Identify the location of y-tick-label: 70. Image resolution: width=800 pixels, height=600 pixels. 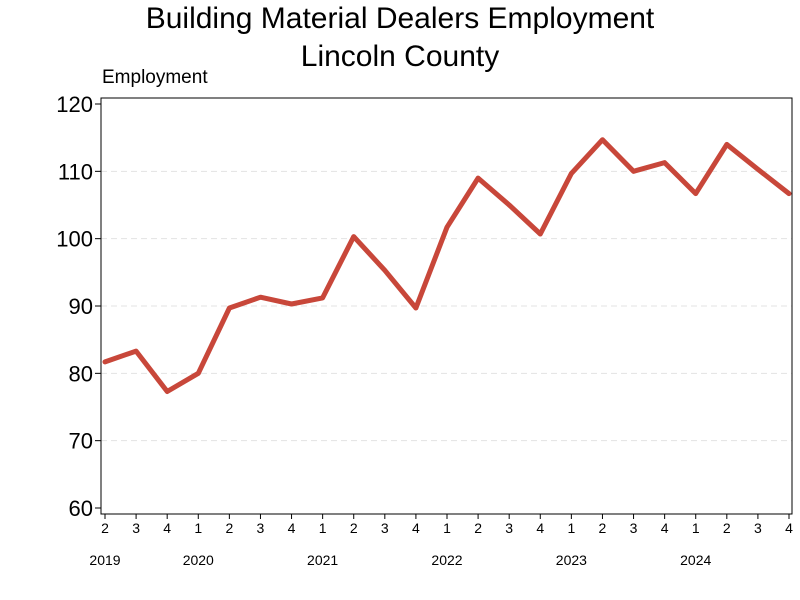
(81, 441).